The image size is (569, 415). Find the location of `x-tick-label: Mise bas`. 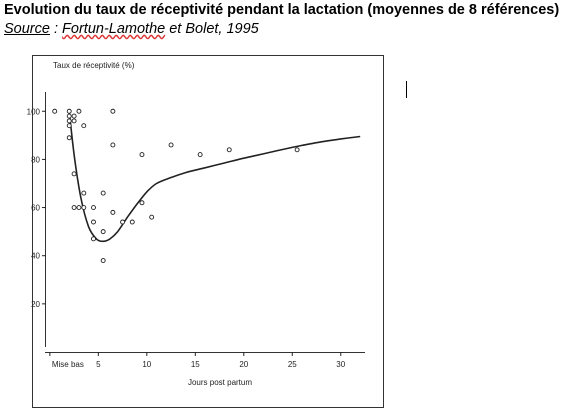

x-tick-label: Mise bas is located at coordinates (68, 364).